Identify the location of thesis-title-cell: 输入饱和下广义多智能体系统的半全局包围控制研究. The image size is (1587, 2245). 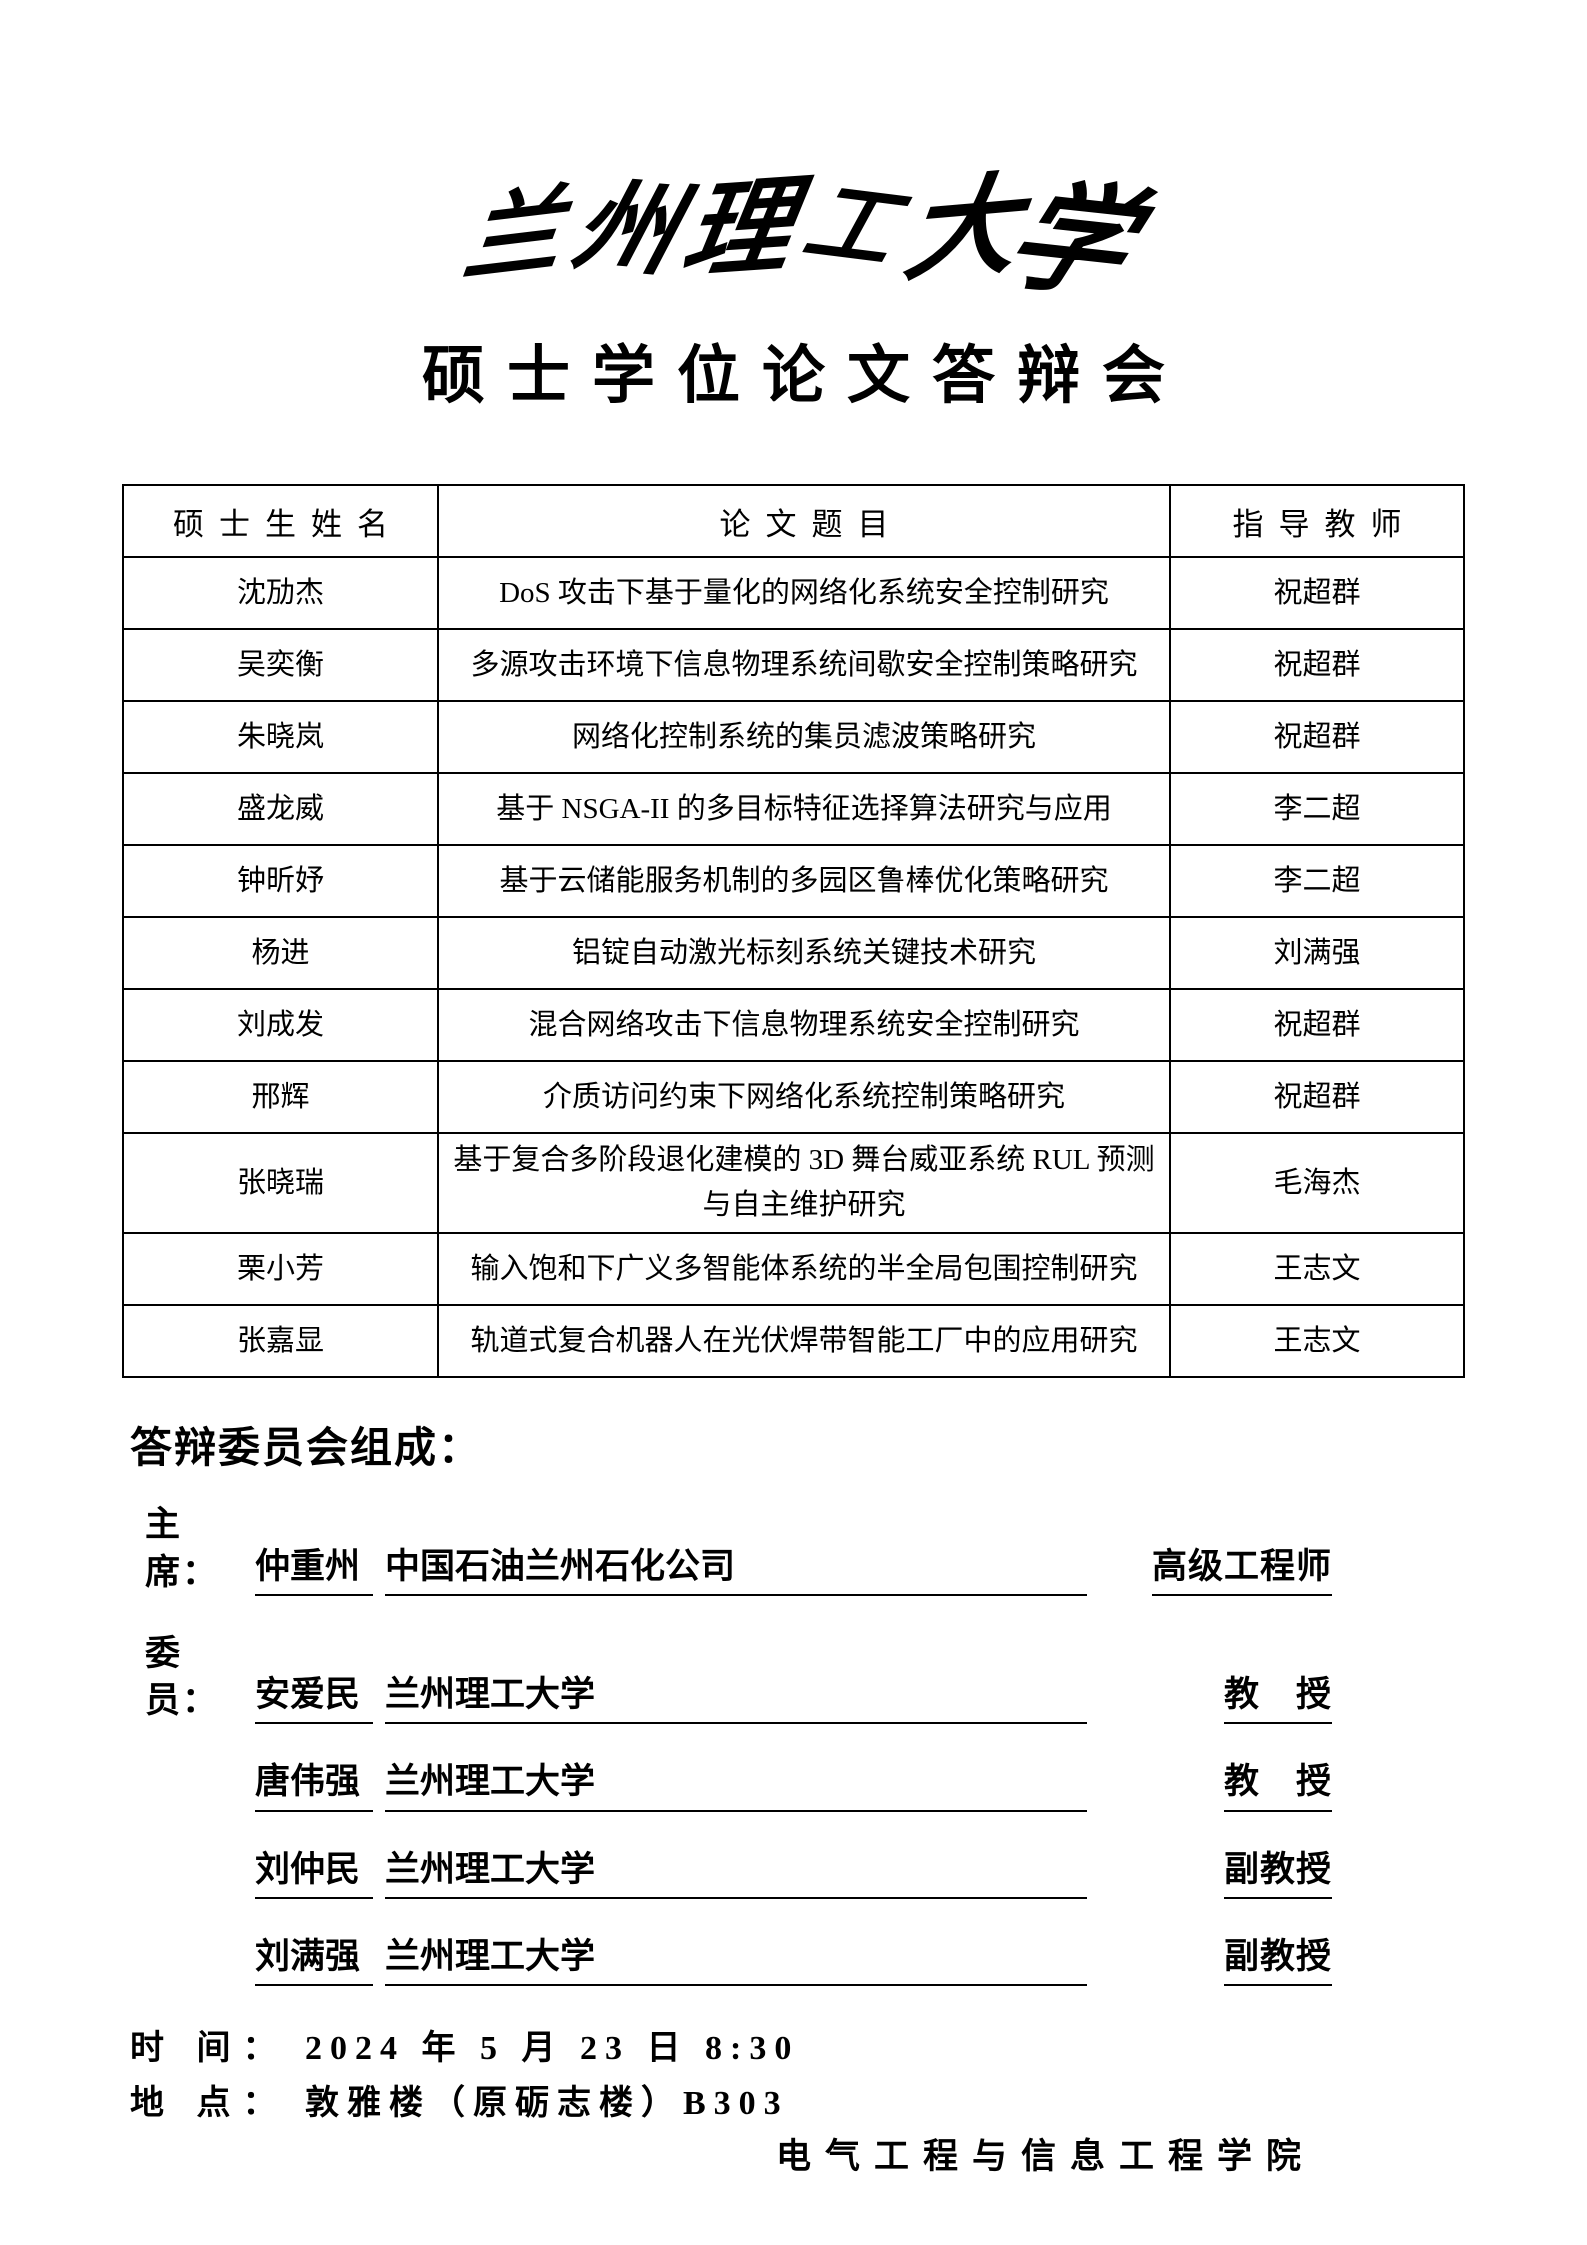
(804, 1269).